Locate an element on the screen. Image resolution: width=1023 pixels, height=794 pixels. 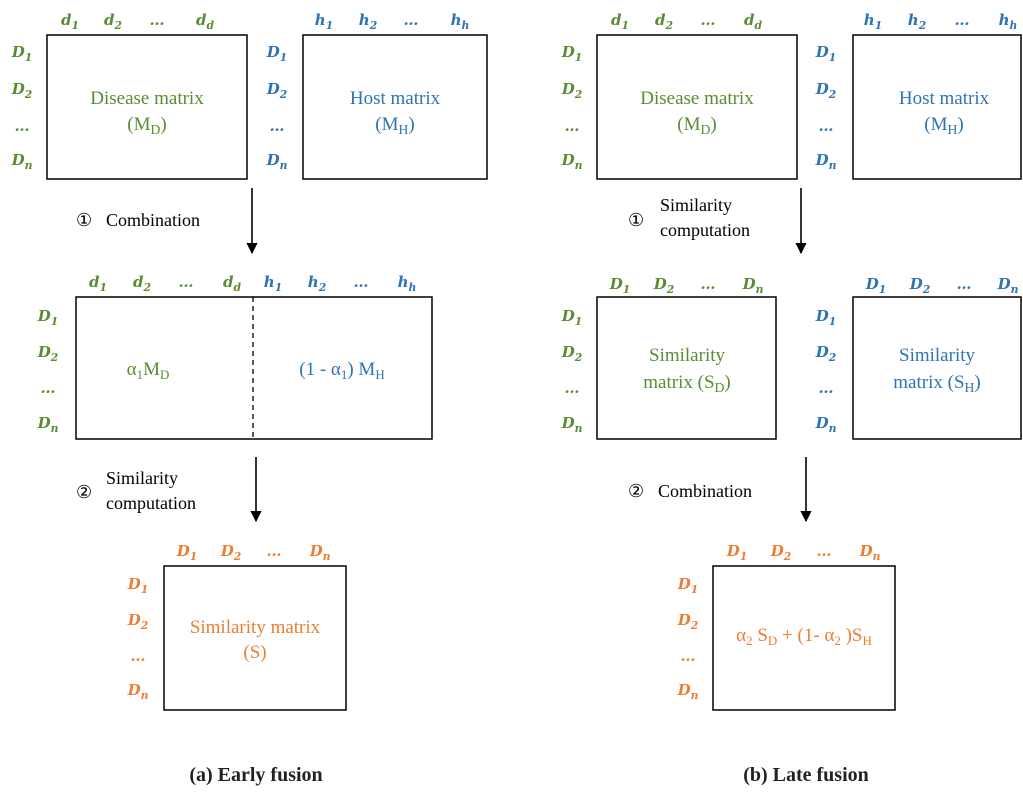
similarity-matrix-sd-box is located at coordinates (686, 368).